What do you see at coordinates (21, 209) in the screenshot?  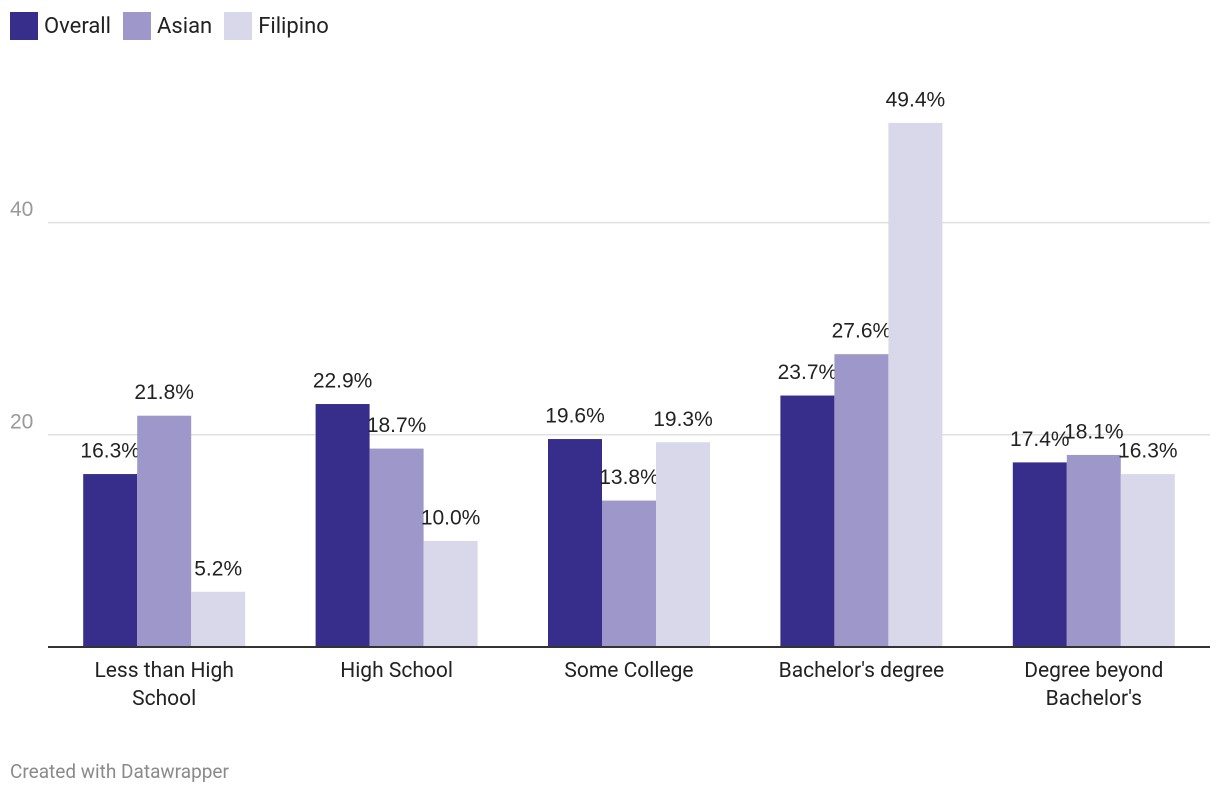 I see `y-tick-label: 40` at bounding box center [21, 209].